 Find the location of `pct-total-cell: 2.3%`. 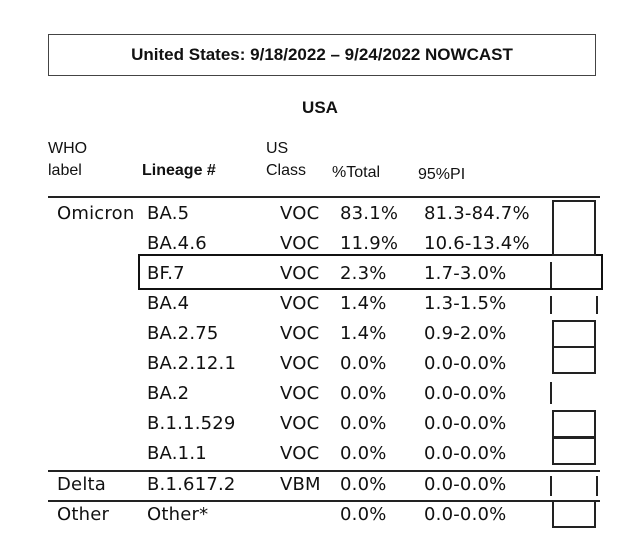

pct-total-cell: 2.3% is located at coordinates (363, 273).